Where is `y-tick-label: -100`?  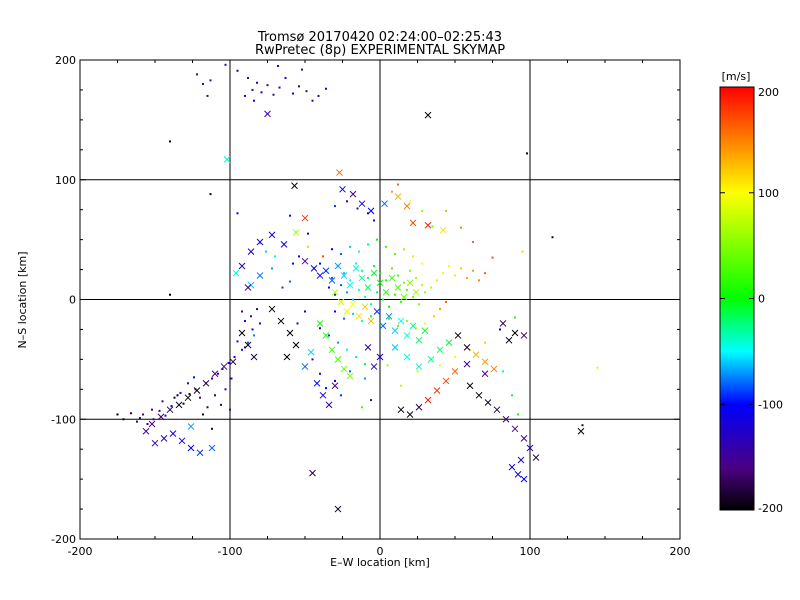 y-tick-label: -100 is located at coordinates (63, 419).